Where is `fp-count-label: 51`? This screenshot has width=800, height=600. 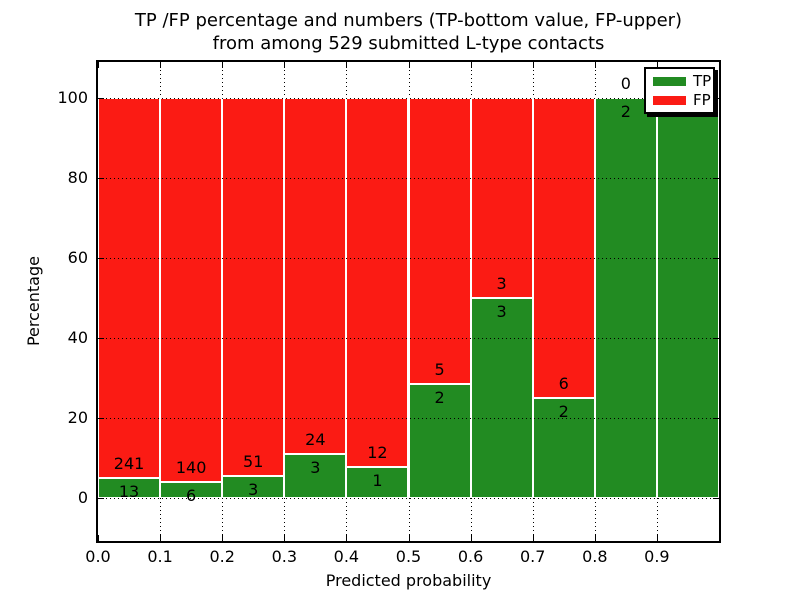
fp-count-label: 51 is located at coordinates (253, 461).